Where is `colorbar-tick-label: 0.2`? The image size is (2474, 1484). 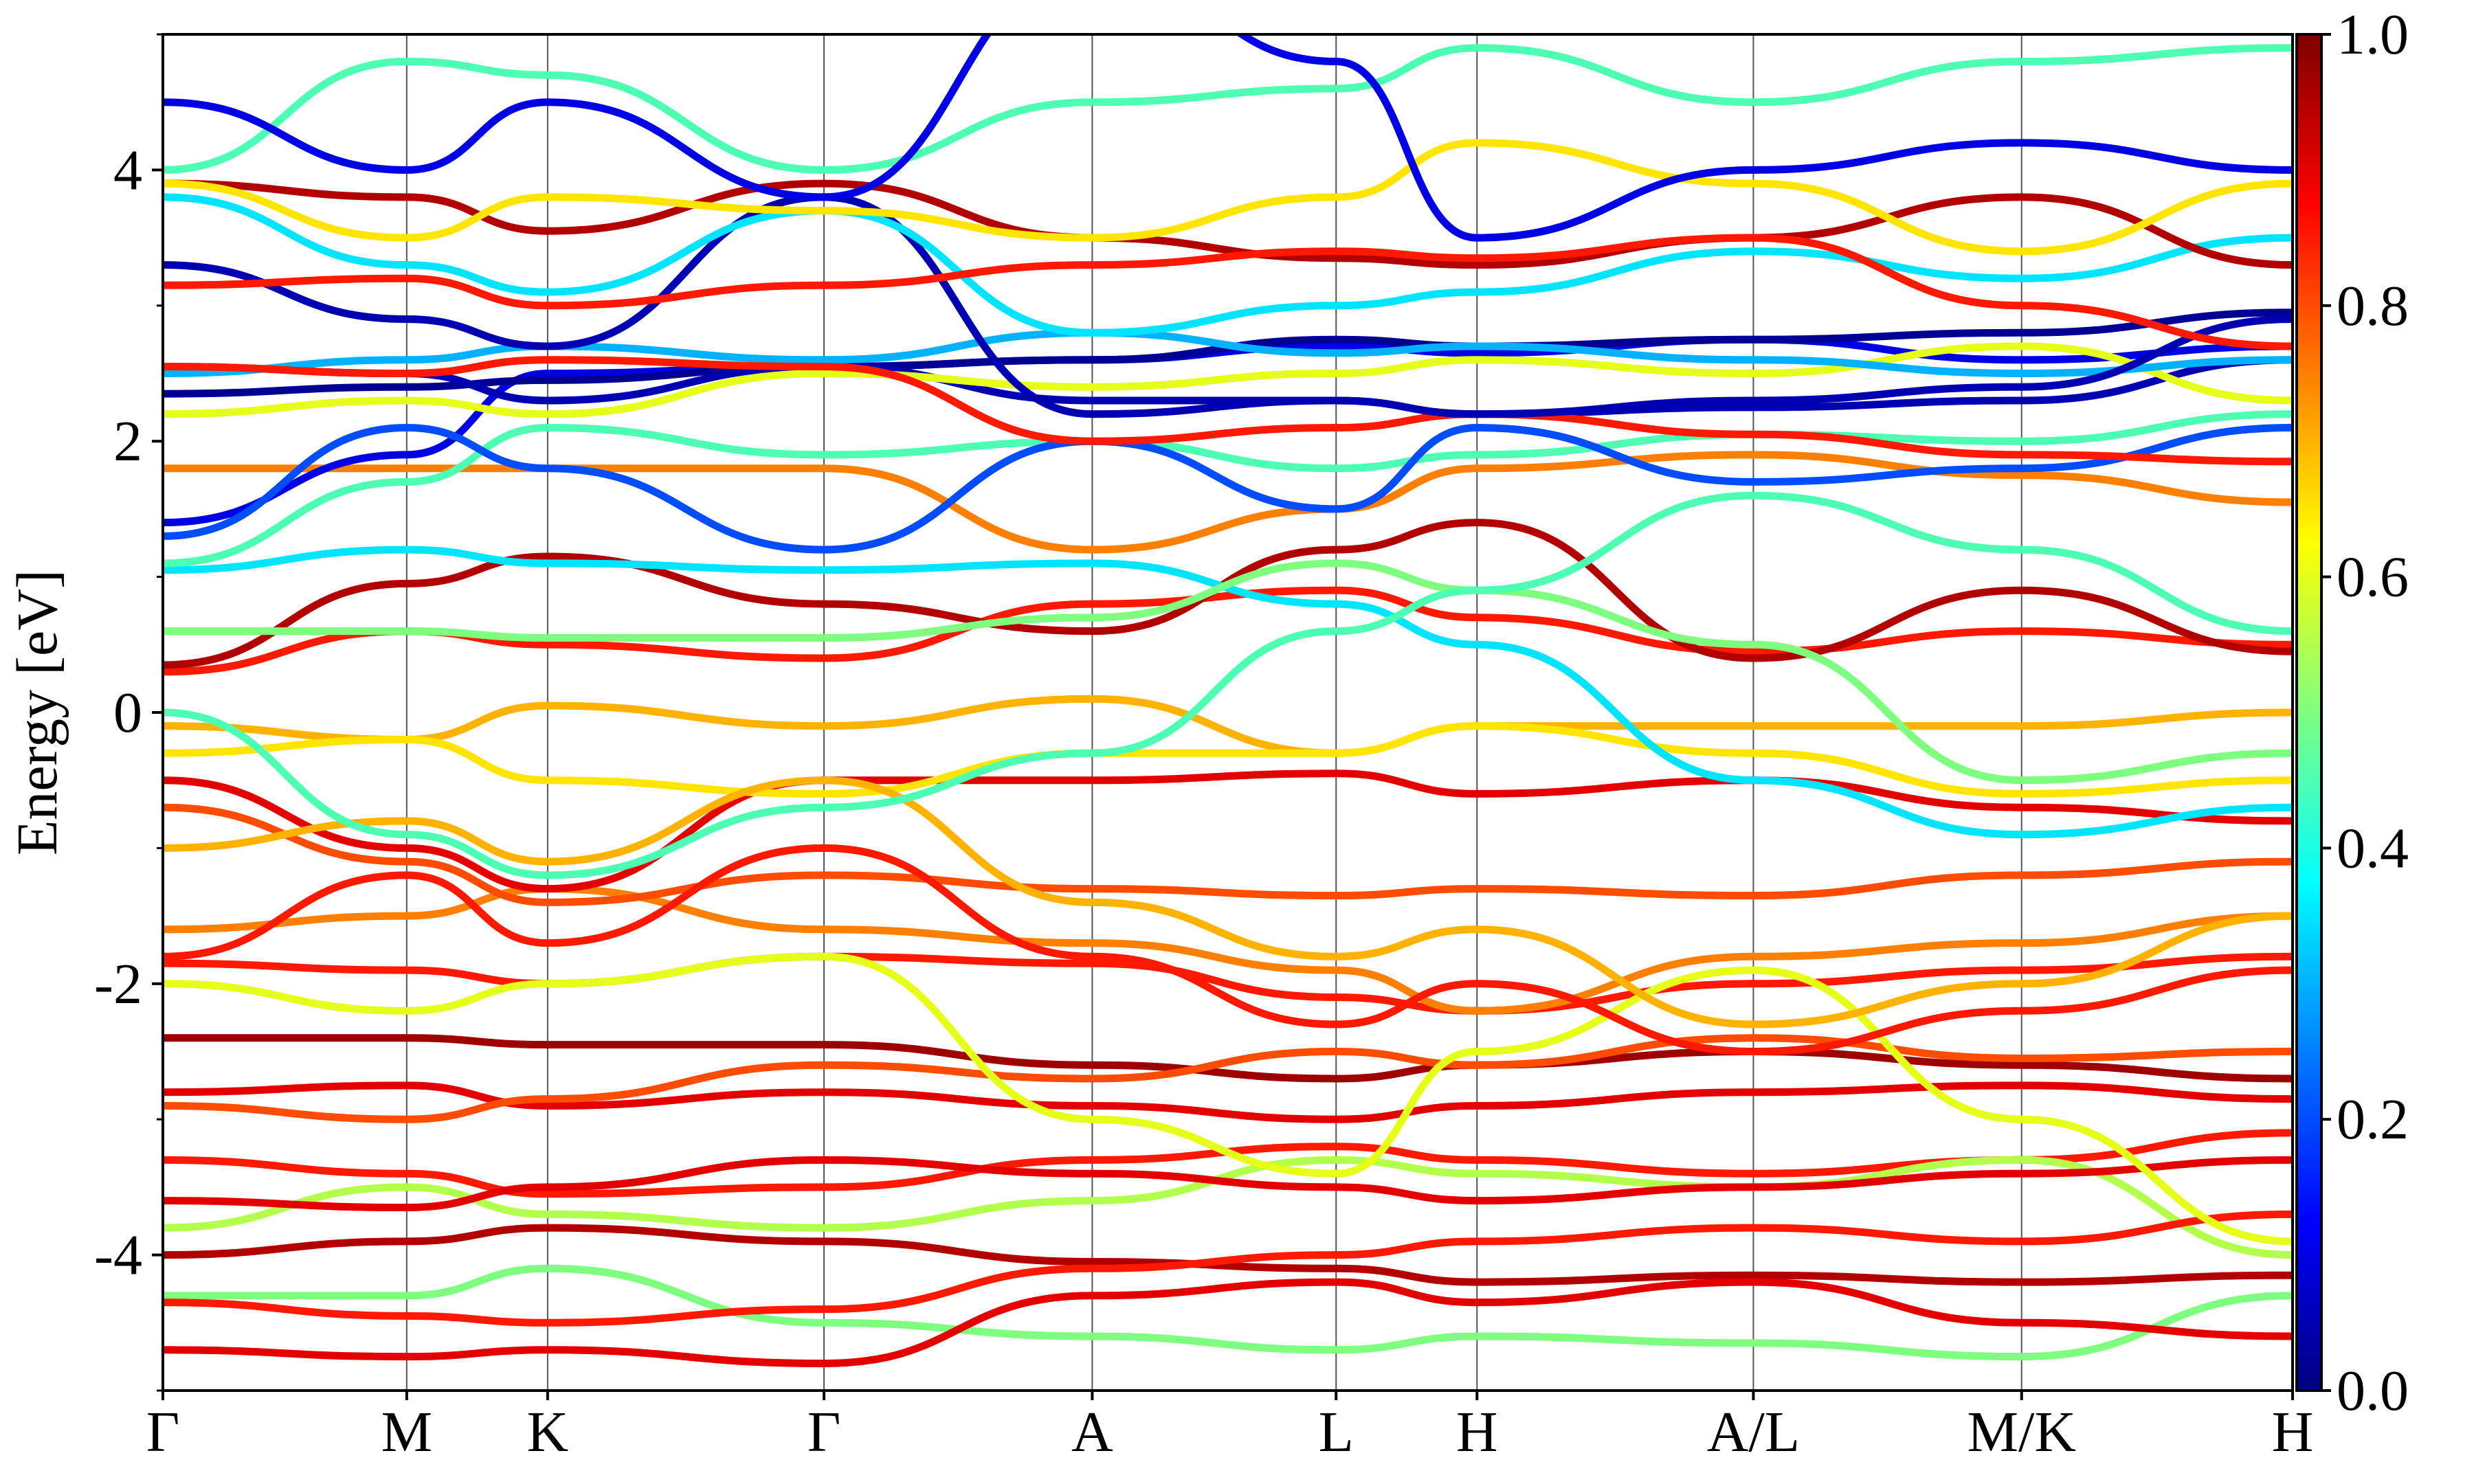 colorbar-tick-label: 0.2 is located at coordinates (2373, 1119).